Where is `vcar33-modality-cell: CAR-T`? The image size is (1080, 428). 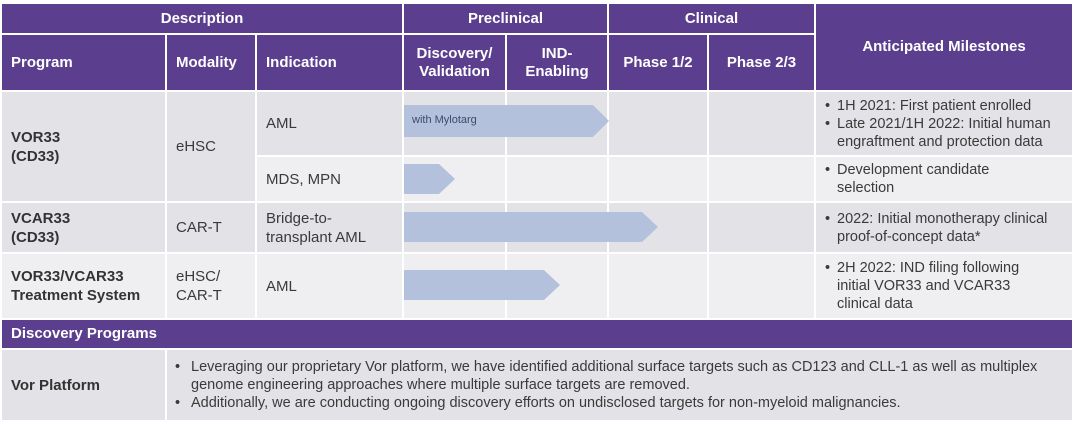 vcar33-modality-cell: CAR-T is located at coordinates (211, 227).